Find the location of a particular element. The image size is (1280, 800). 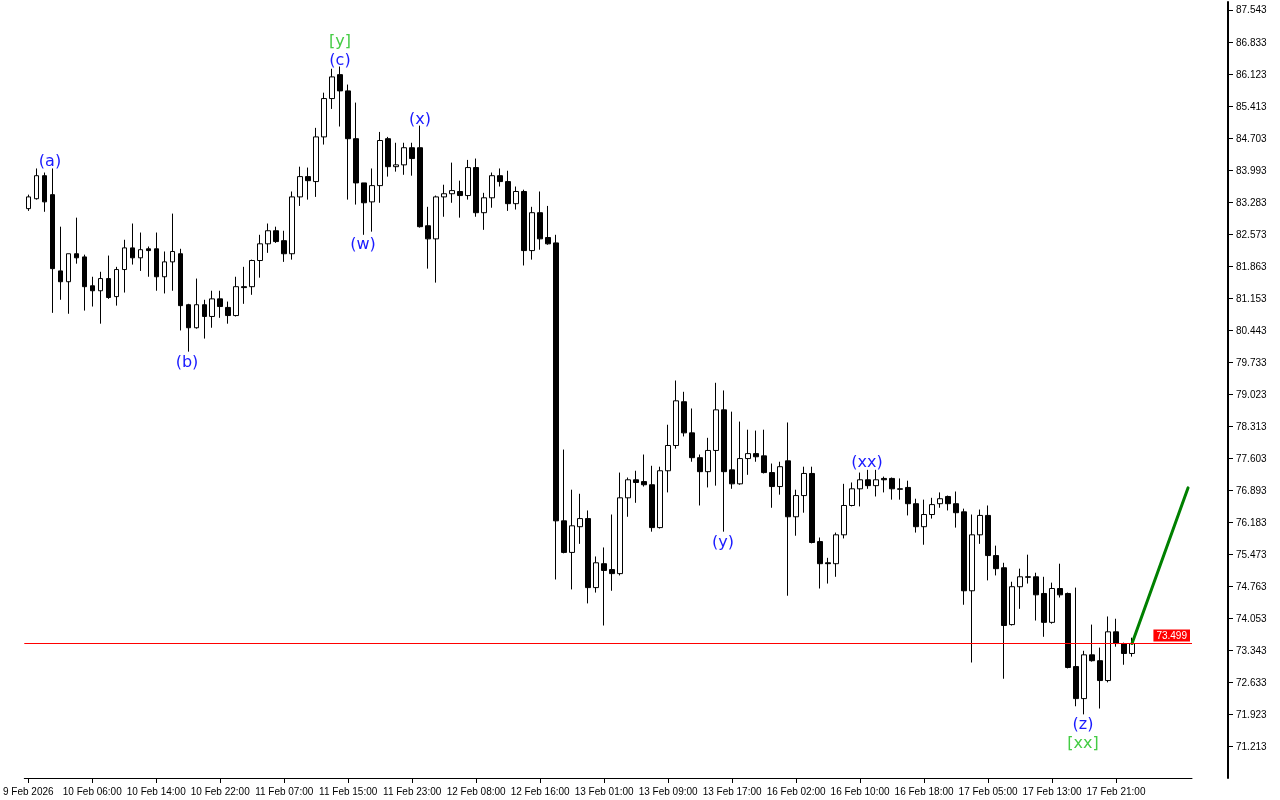

x-tick-label: 13 Feb 17:00 is located at coordinates (732, 791).